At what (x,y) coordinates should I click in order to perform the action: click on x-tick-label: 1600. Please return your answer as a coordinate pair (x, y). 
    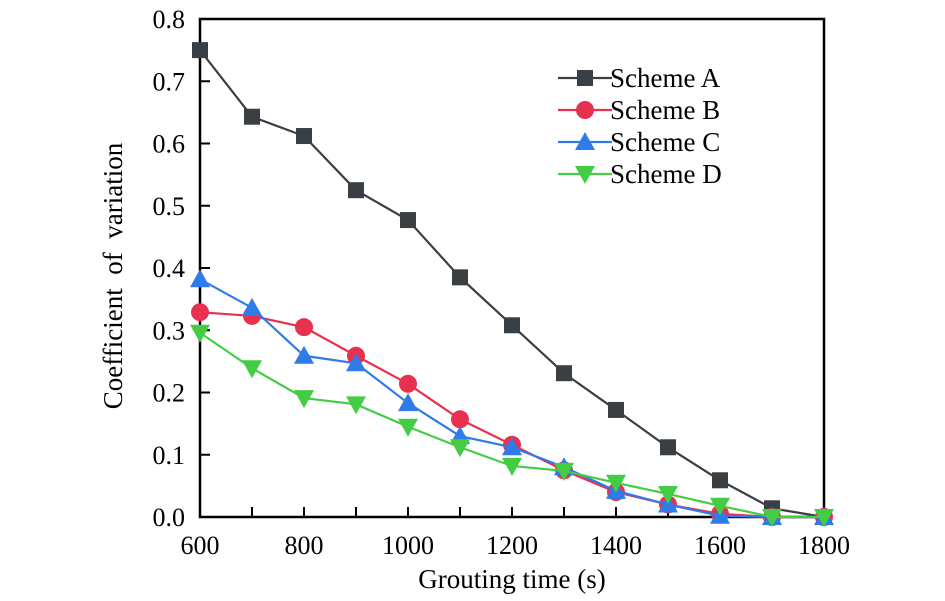
    Looking at the image, I should click on (720, 545).